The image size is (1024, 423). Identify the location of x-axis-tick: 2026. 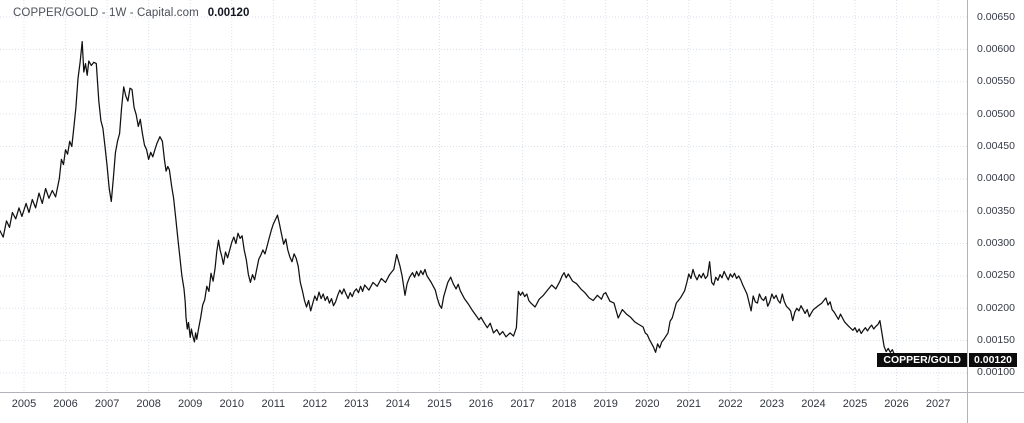
(896, 404).